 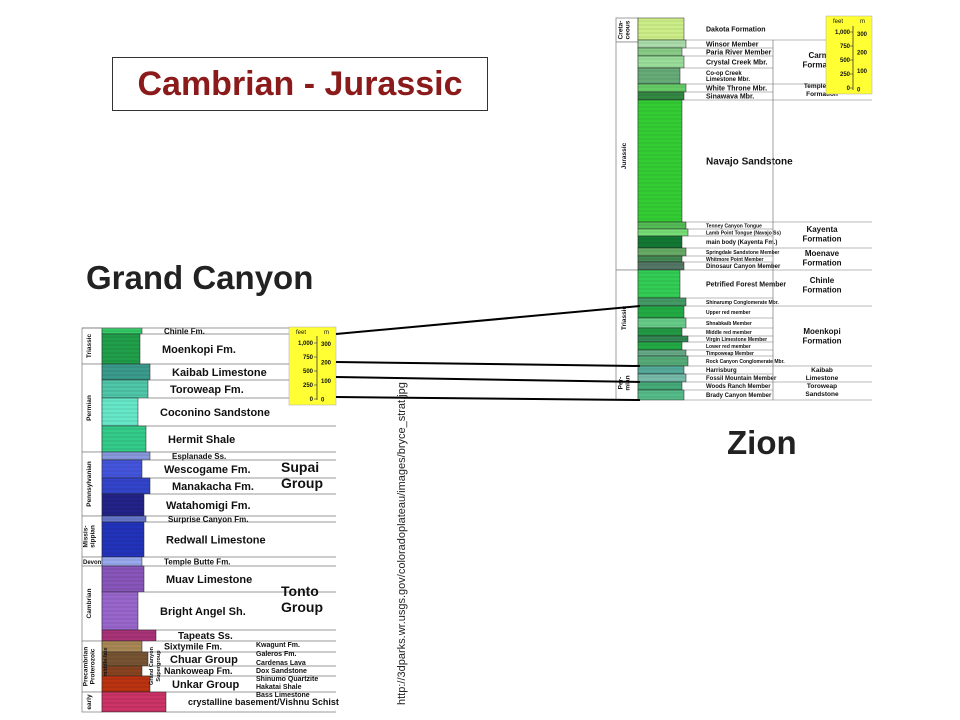 What do you see at coordinates (323, 401) in the screenshot?
I see `gc-scale-meter-tick: 0` at bounding box center [323, 401].